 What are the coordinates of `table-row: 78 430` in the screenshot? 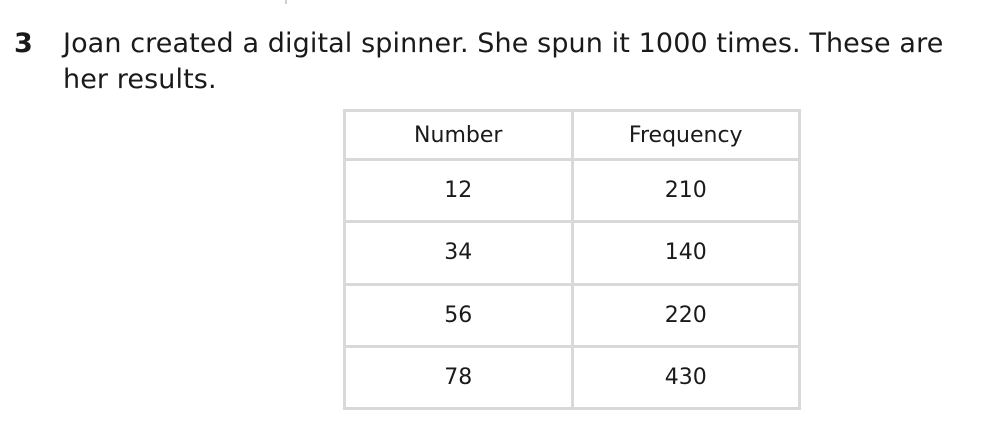 It's located at (572, 377).